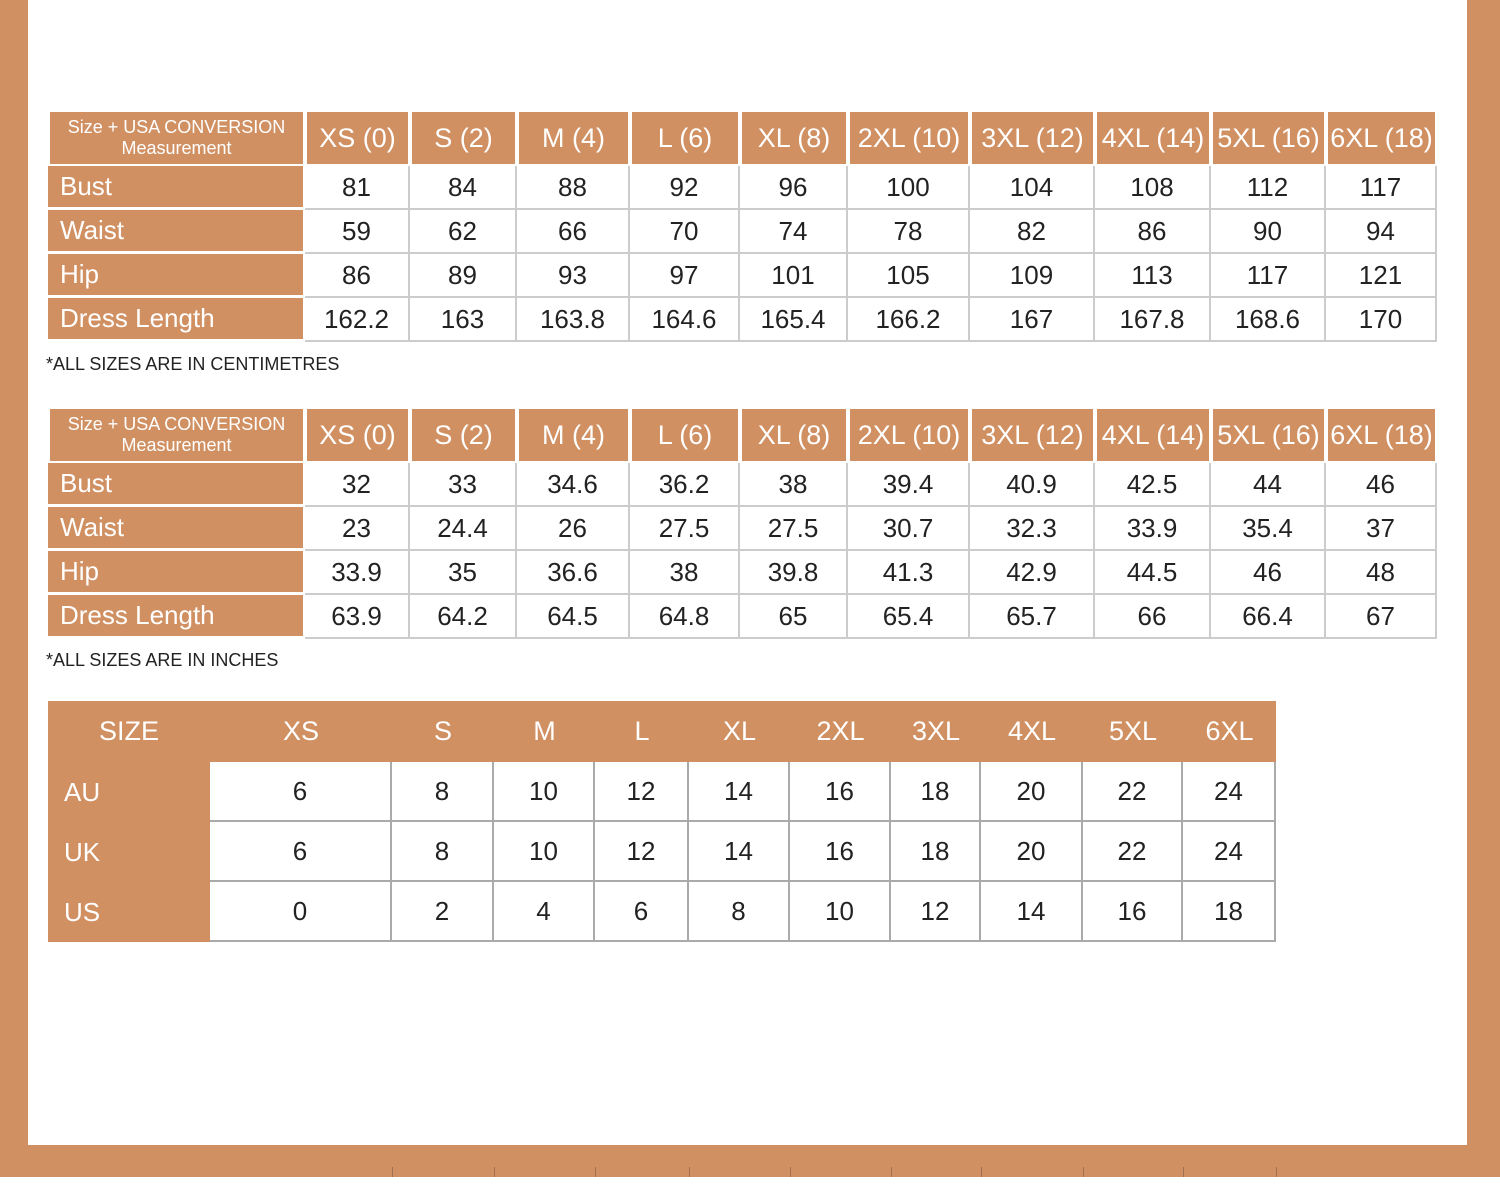  What do you see at coordinates (1381, 188) in the screenshot?
I see `table-cell: 117` at bounding box center [1381, 188].